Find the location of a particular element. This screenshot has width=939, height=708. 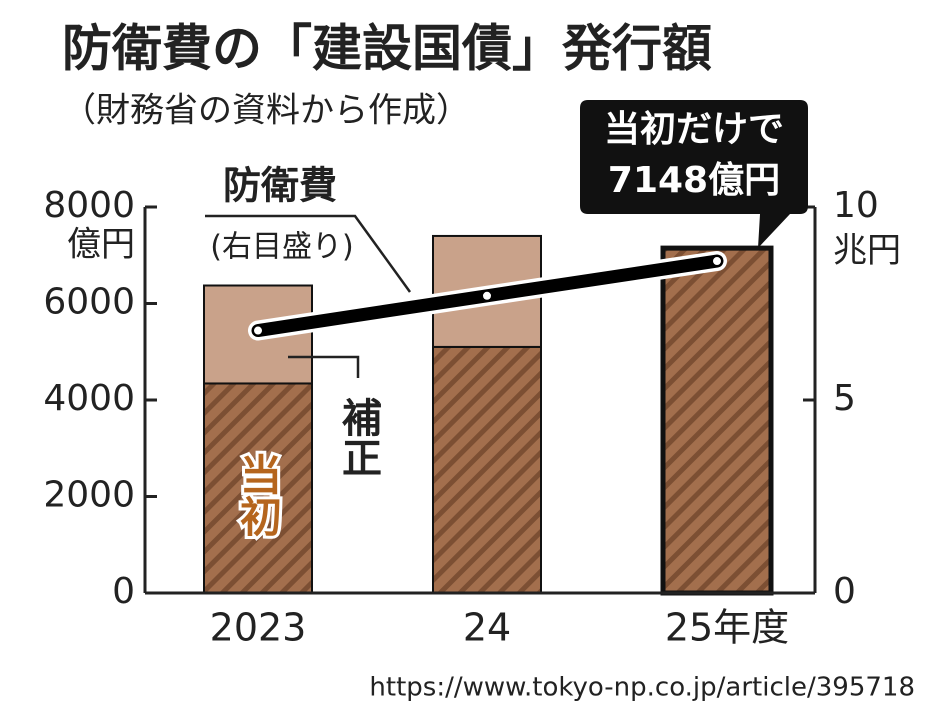

y2-tick-label: 0 is located at coordinates (844, 591).